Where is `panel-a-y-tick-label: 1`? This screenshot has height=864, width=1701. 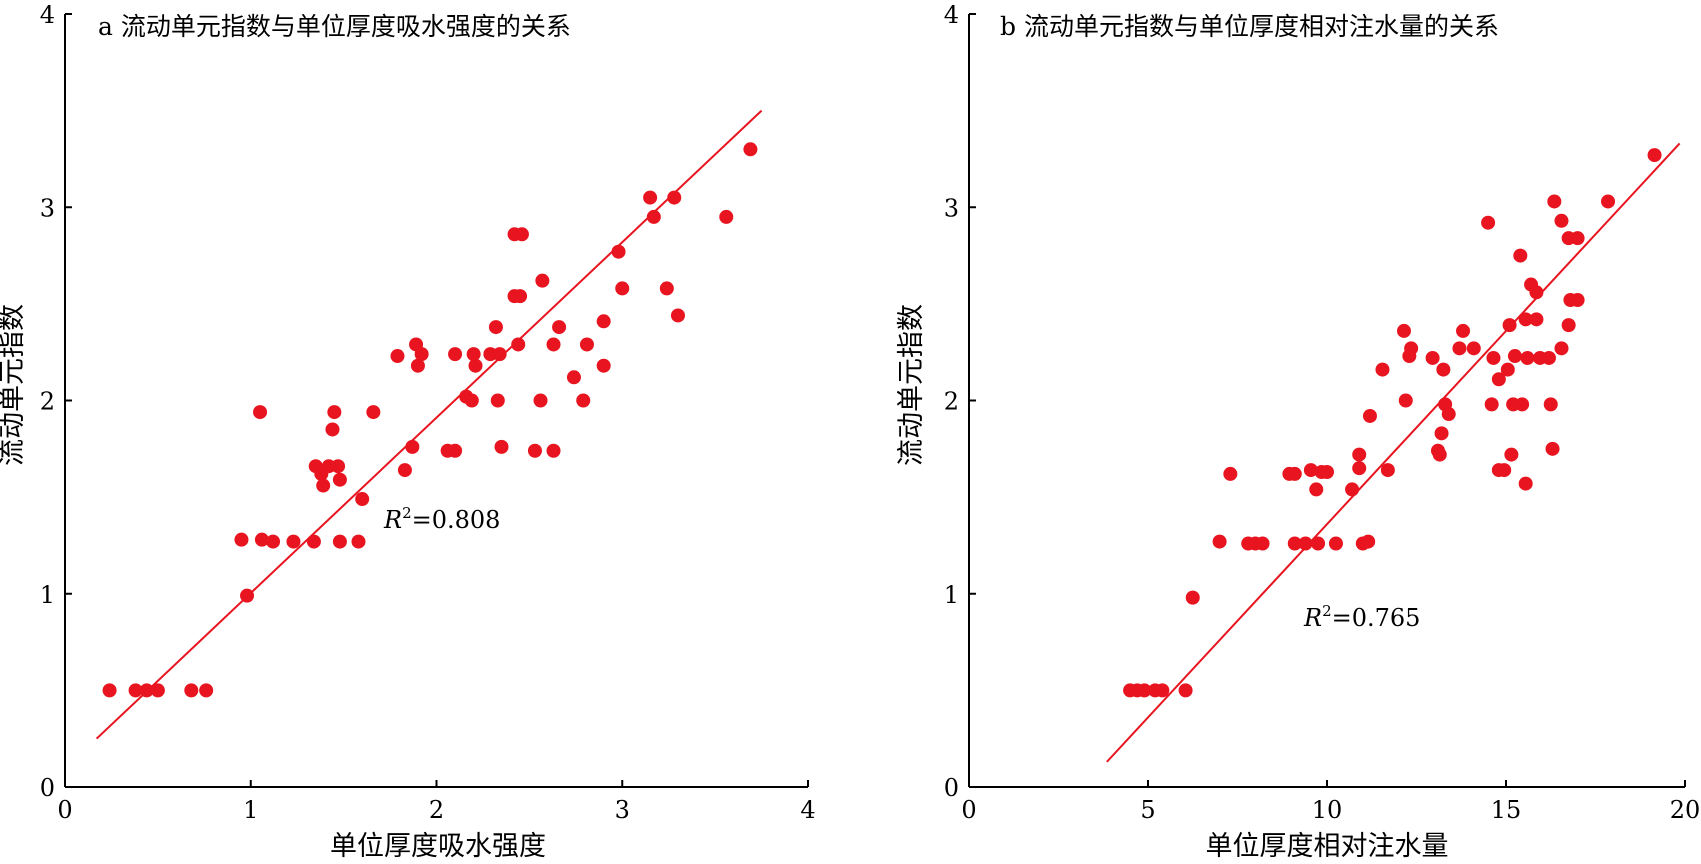
panel-a-y-tick-label: 1 is located at coordinates (47, 595).